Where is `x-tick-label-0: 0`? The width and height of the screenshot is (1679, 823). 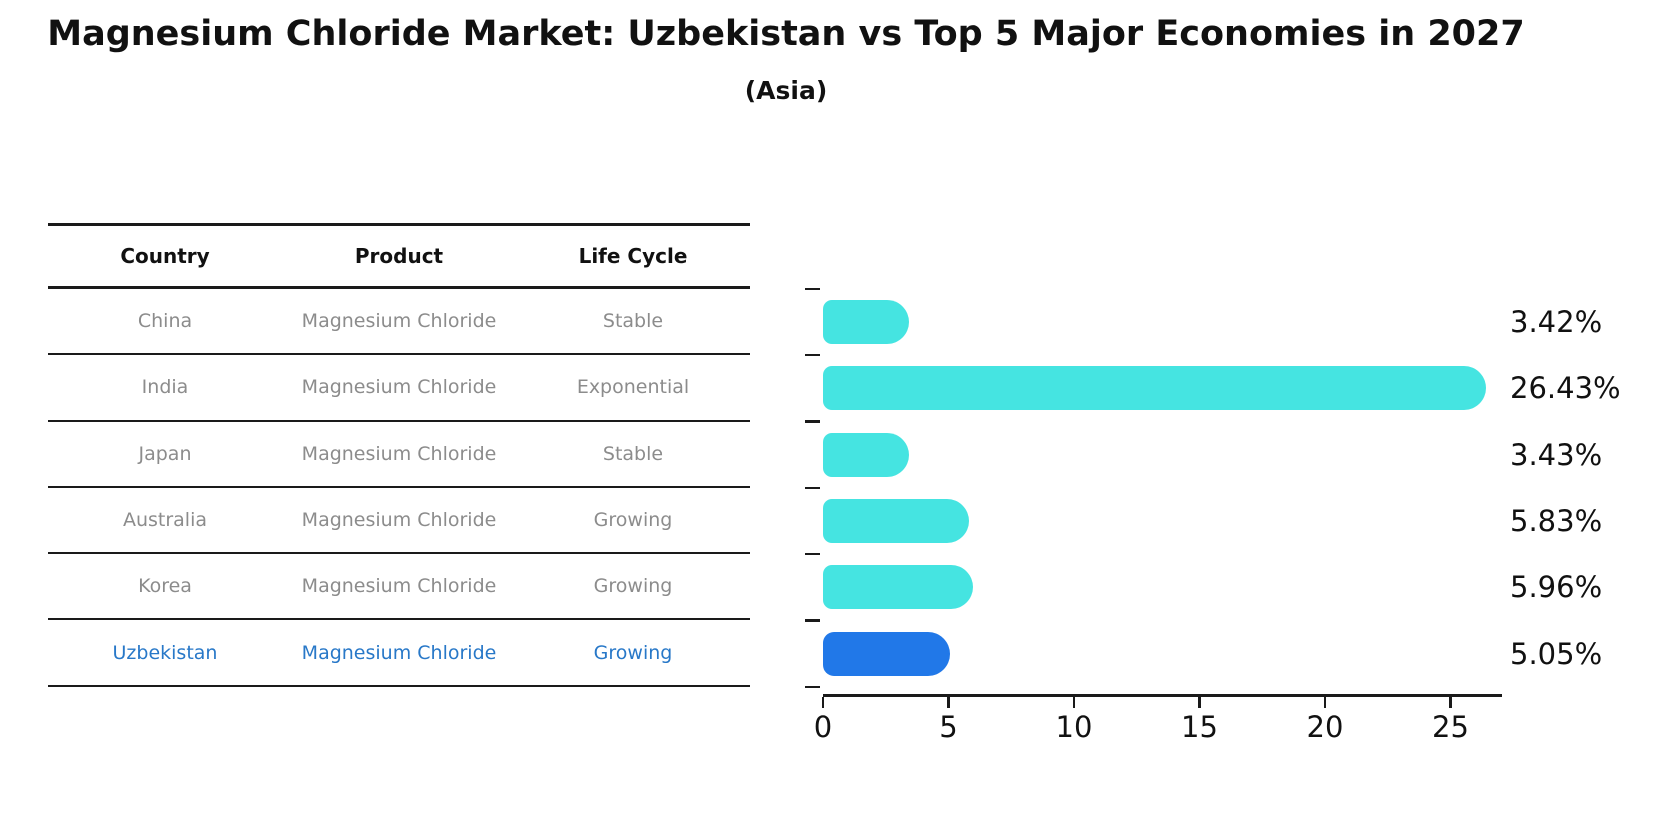
x-tick-label-0: 0 is located at coordinates (823, 727).